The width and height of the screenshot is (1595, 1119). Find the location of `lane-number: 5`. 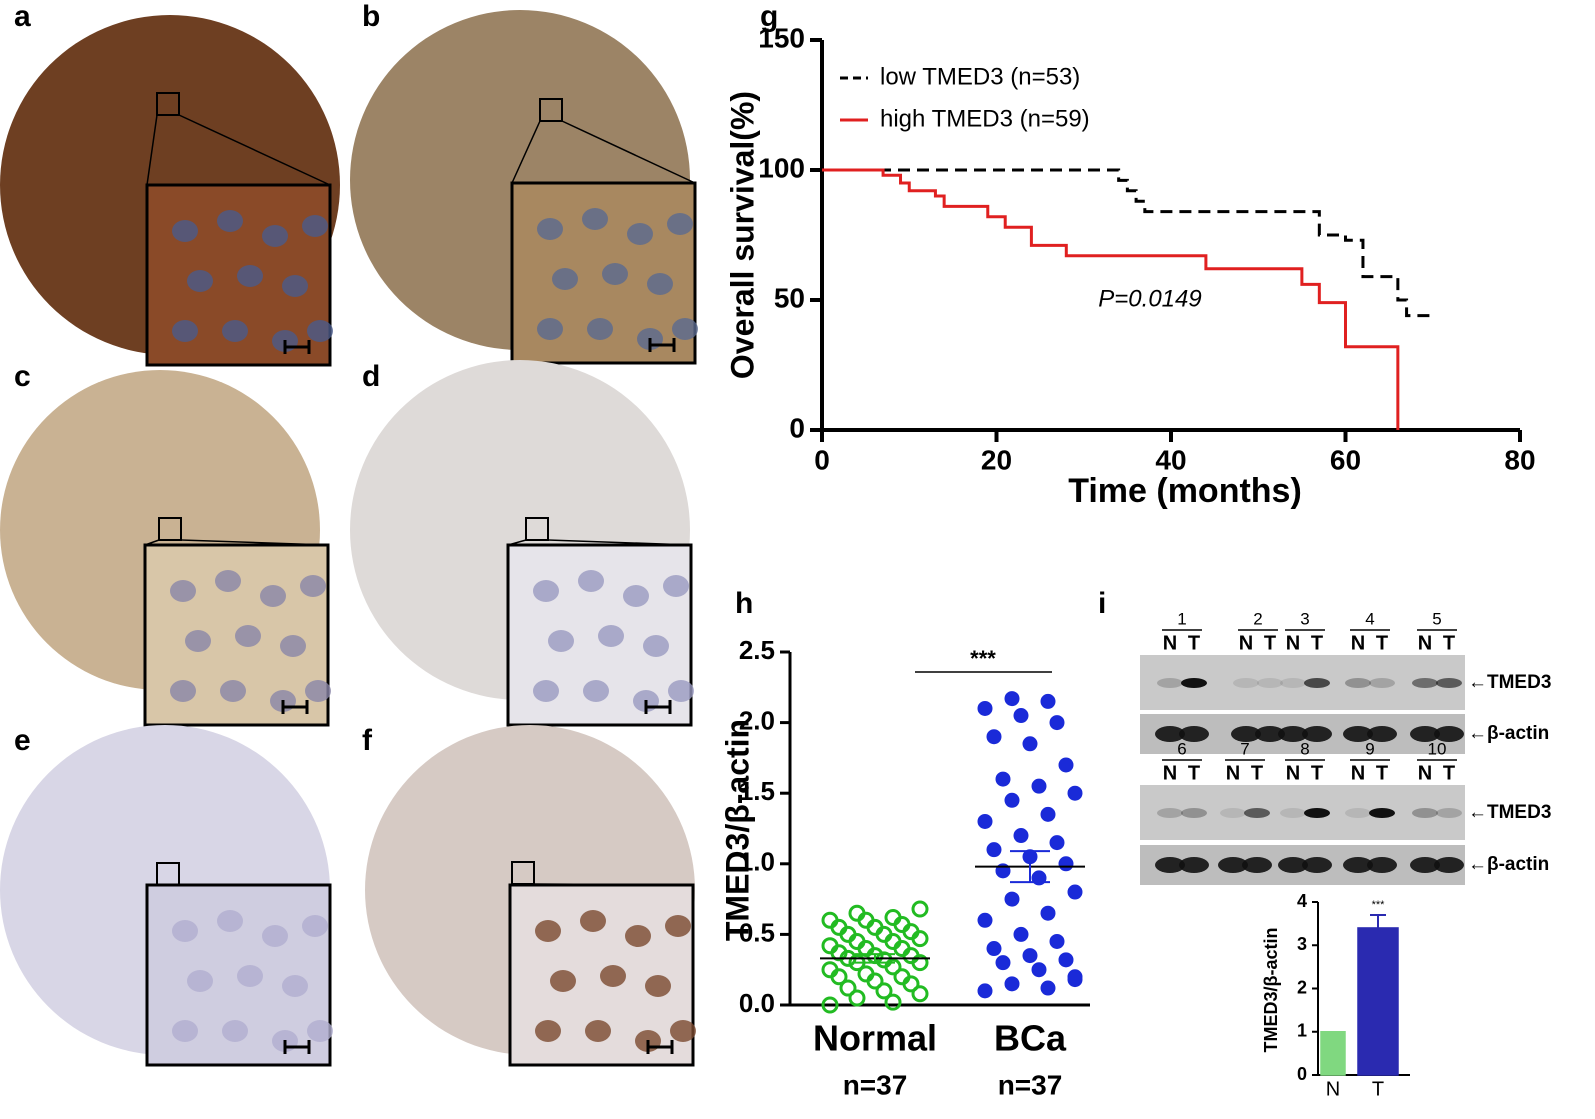

lane-number: 5 is located at coordinates (1436, 618).